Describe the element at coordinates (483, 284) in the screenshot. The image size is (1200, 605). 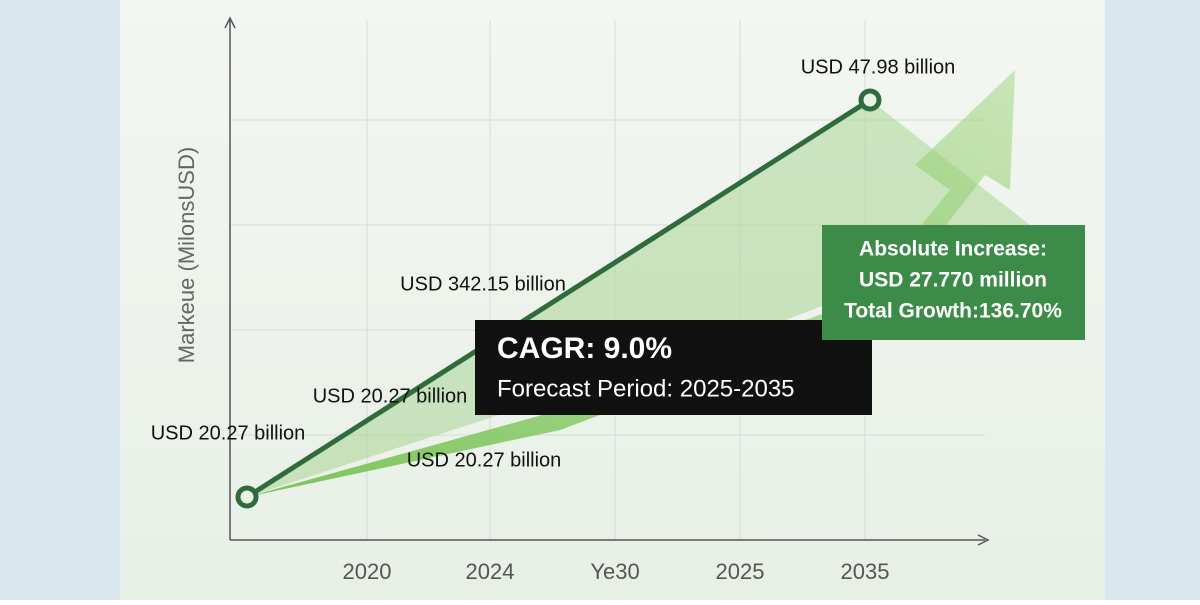
I see `annotation: USD 342.15 billion` at that location.